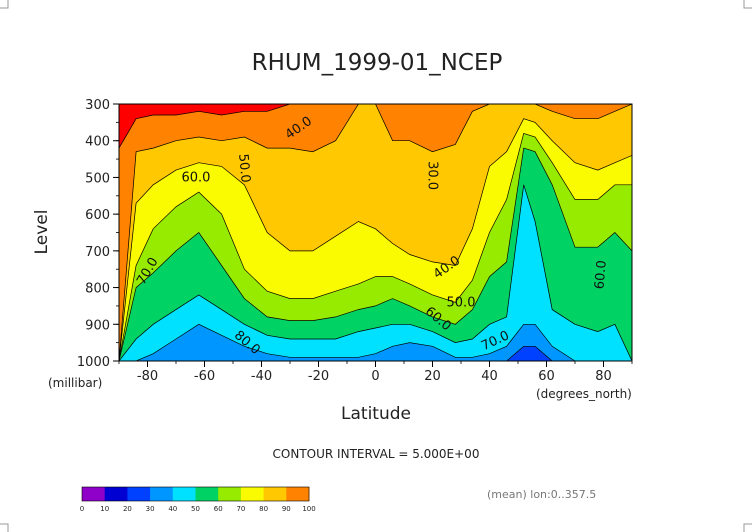  I want to click on y-axis-unit: (millibar), so click(75, 383).